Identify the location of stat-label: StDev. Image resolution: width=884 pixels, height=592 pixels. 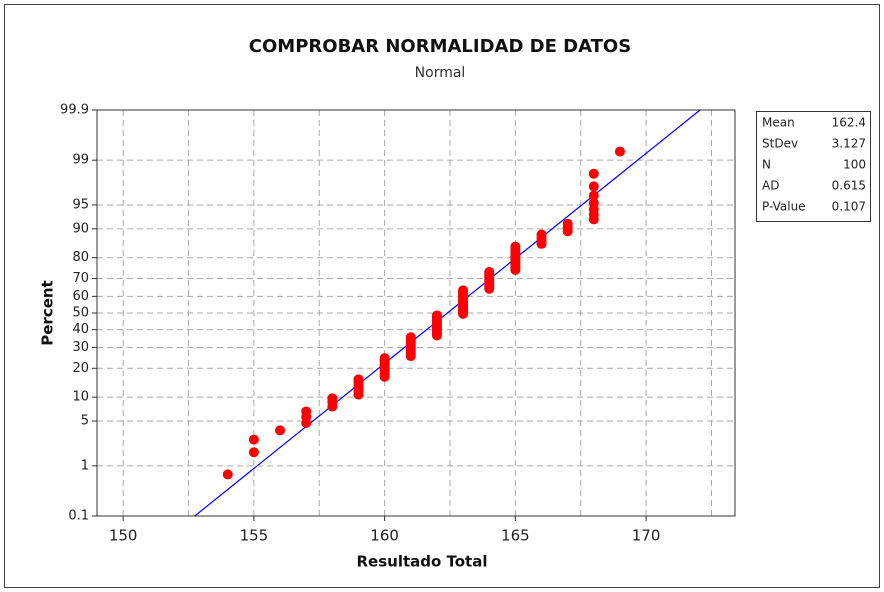
(780, 144).